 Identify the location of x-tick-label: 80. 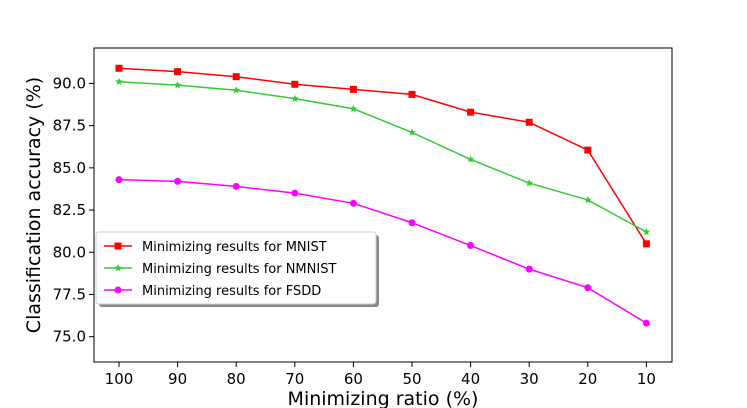
(236, 379).